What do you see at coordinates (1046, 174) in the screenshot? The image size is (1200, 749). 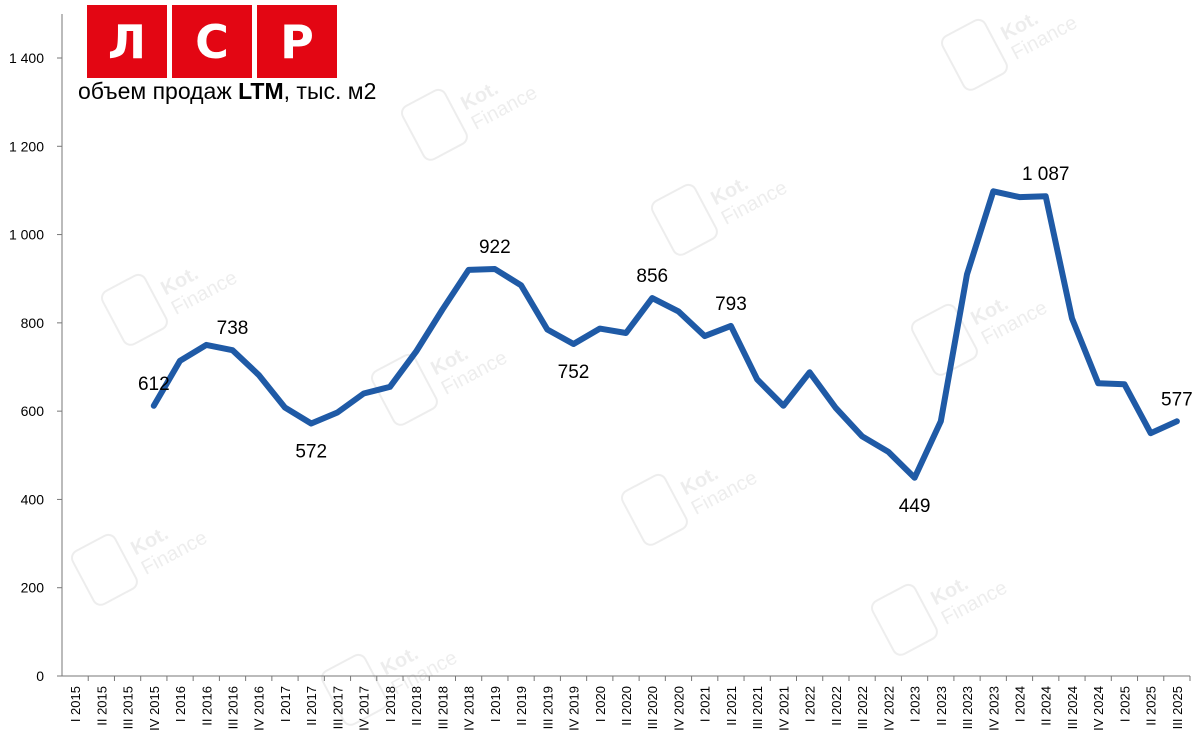 I see `data-label: 1 087` at bounding box center [1046, 174].